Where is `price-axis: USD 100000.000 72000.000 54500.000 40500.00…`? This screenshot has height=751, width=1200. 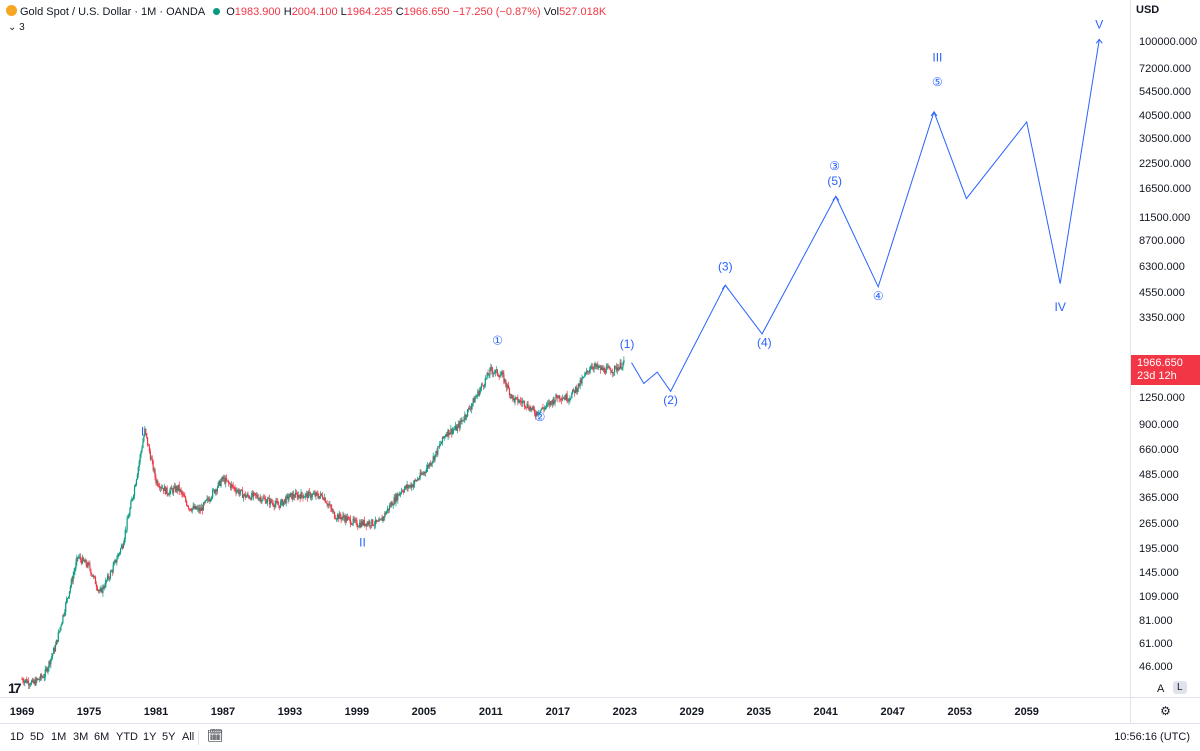
price-axis: USD 100000.000 72000.000 54500.000 40500.00… is located at coordinates (1165, 348).